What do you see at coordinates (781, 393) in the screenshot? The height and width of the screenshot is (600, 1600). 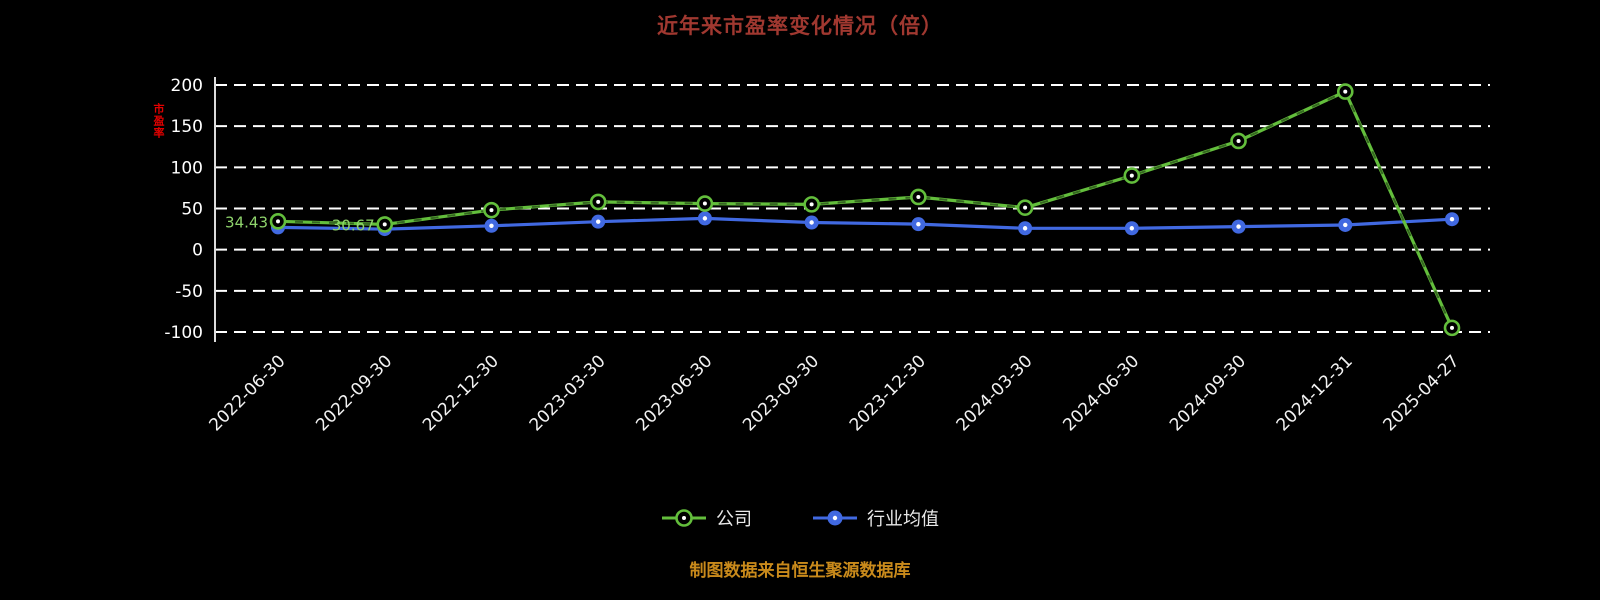 I see `x-tick-label: 2023-09-30` at bounding box center [781, 393].